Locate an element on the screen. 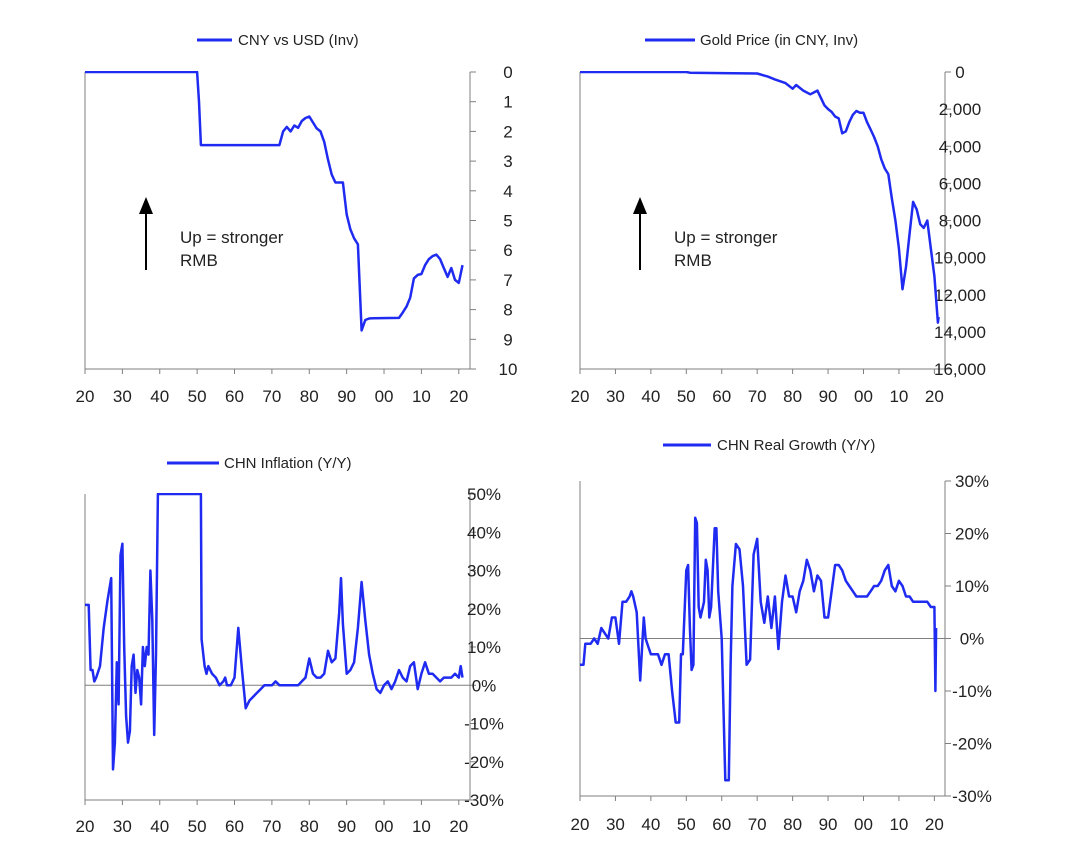 This screenshot has width=1080, height=857. chart-4-x-tick-label: 30 is located at coordinates (615, 824).